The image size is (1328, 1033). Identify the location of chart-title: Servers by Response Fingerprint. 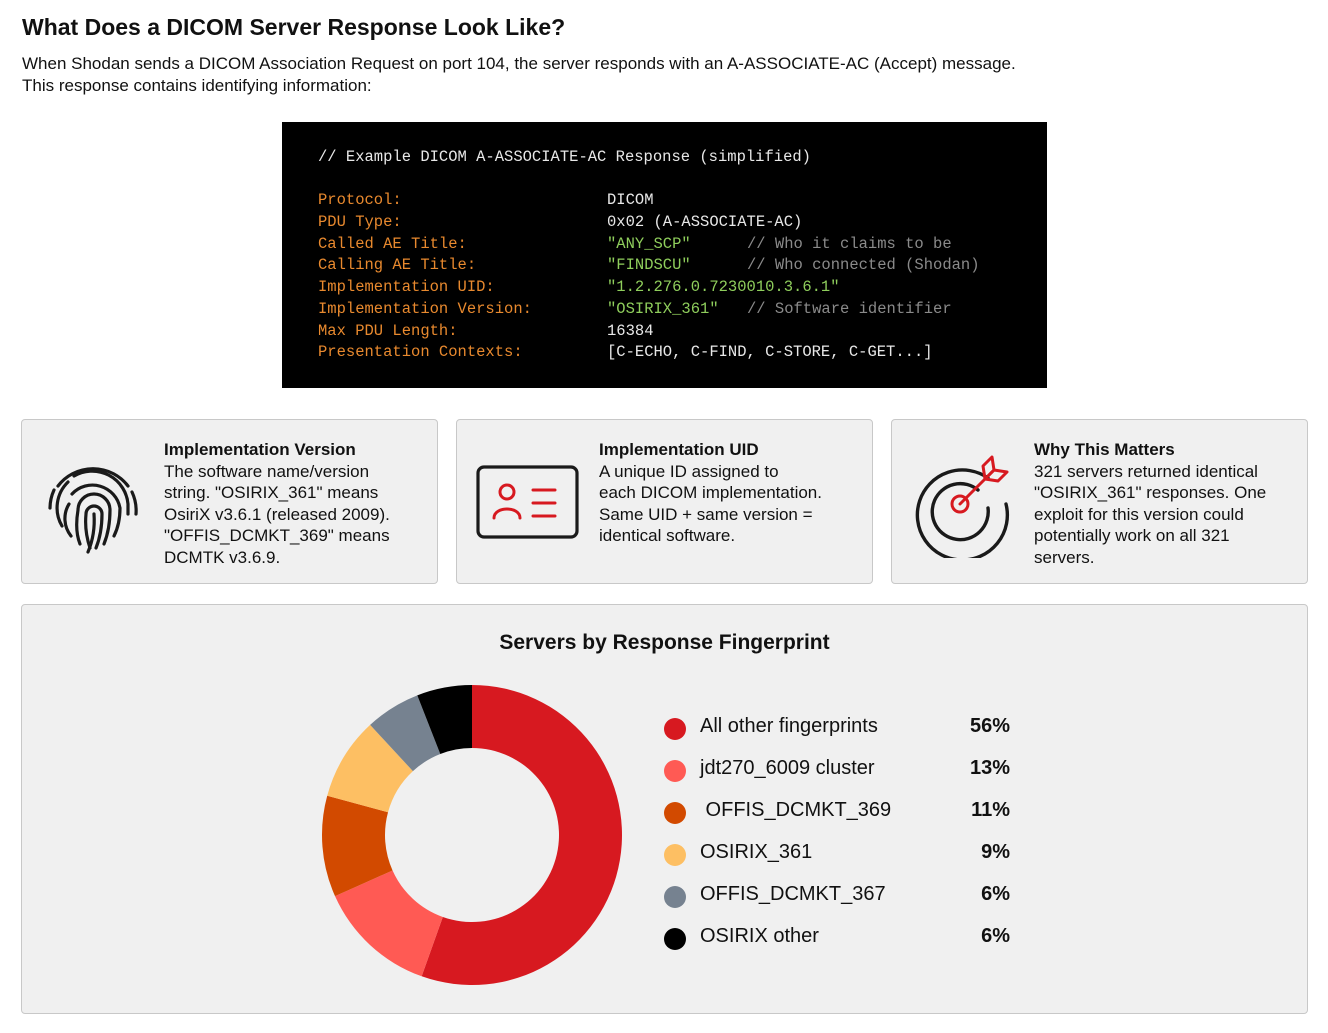
(664, 642).